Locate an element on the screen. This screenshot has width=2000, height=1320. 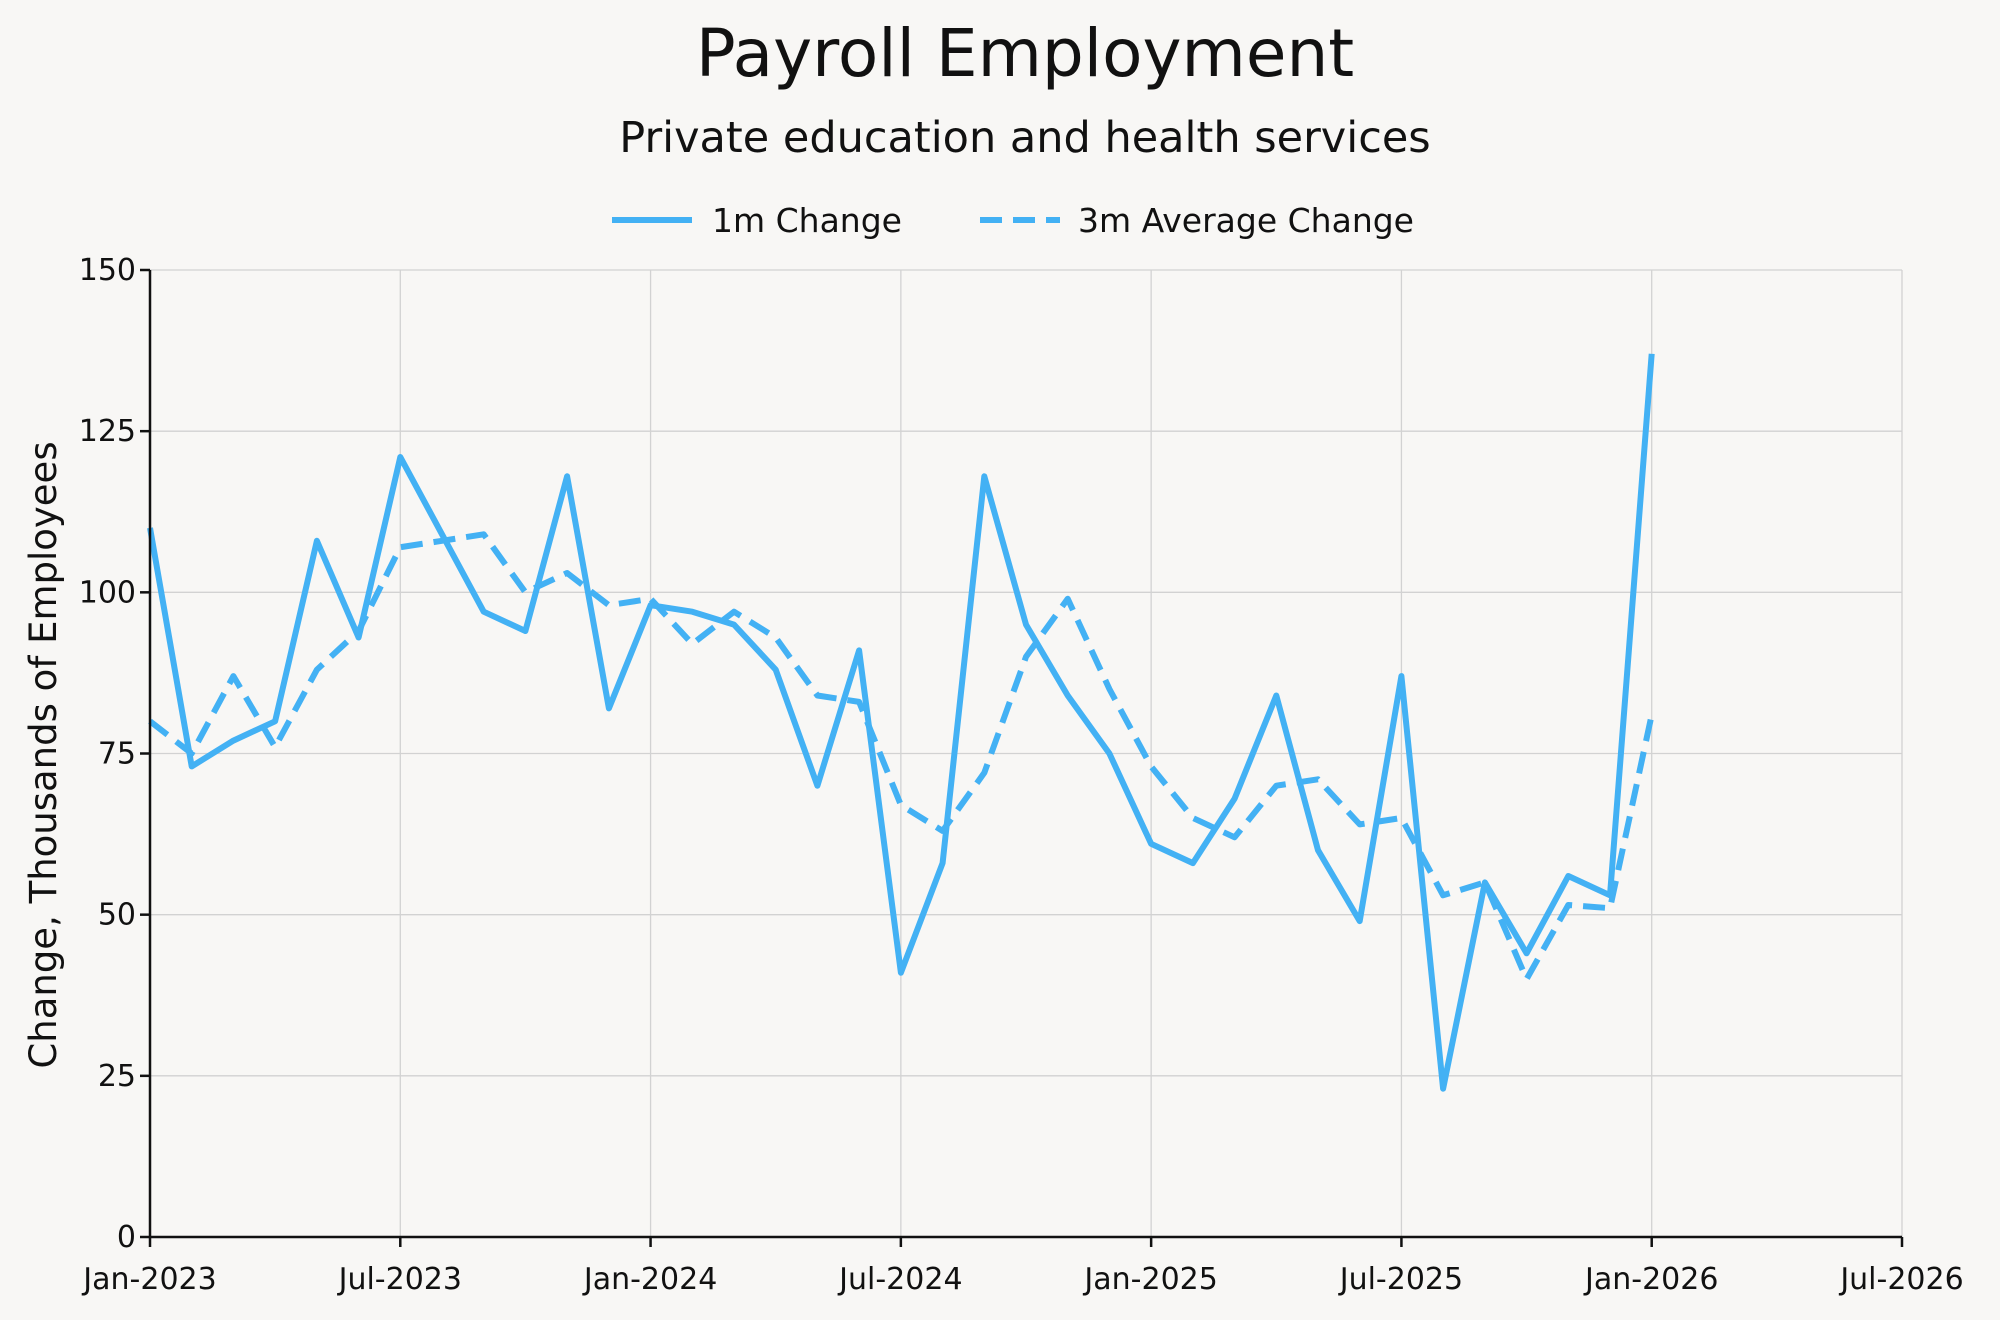
x-tick-label: Jul-2025 is located at coordinates (1400, 1279).